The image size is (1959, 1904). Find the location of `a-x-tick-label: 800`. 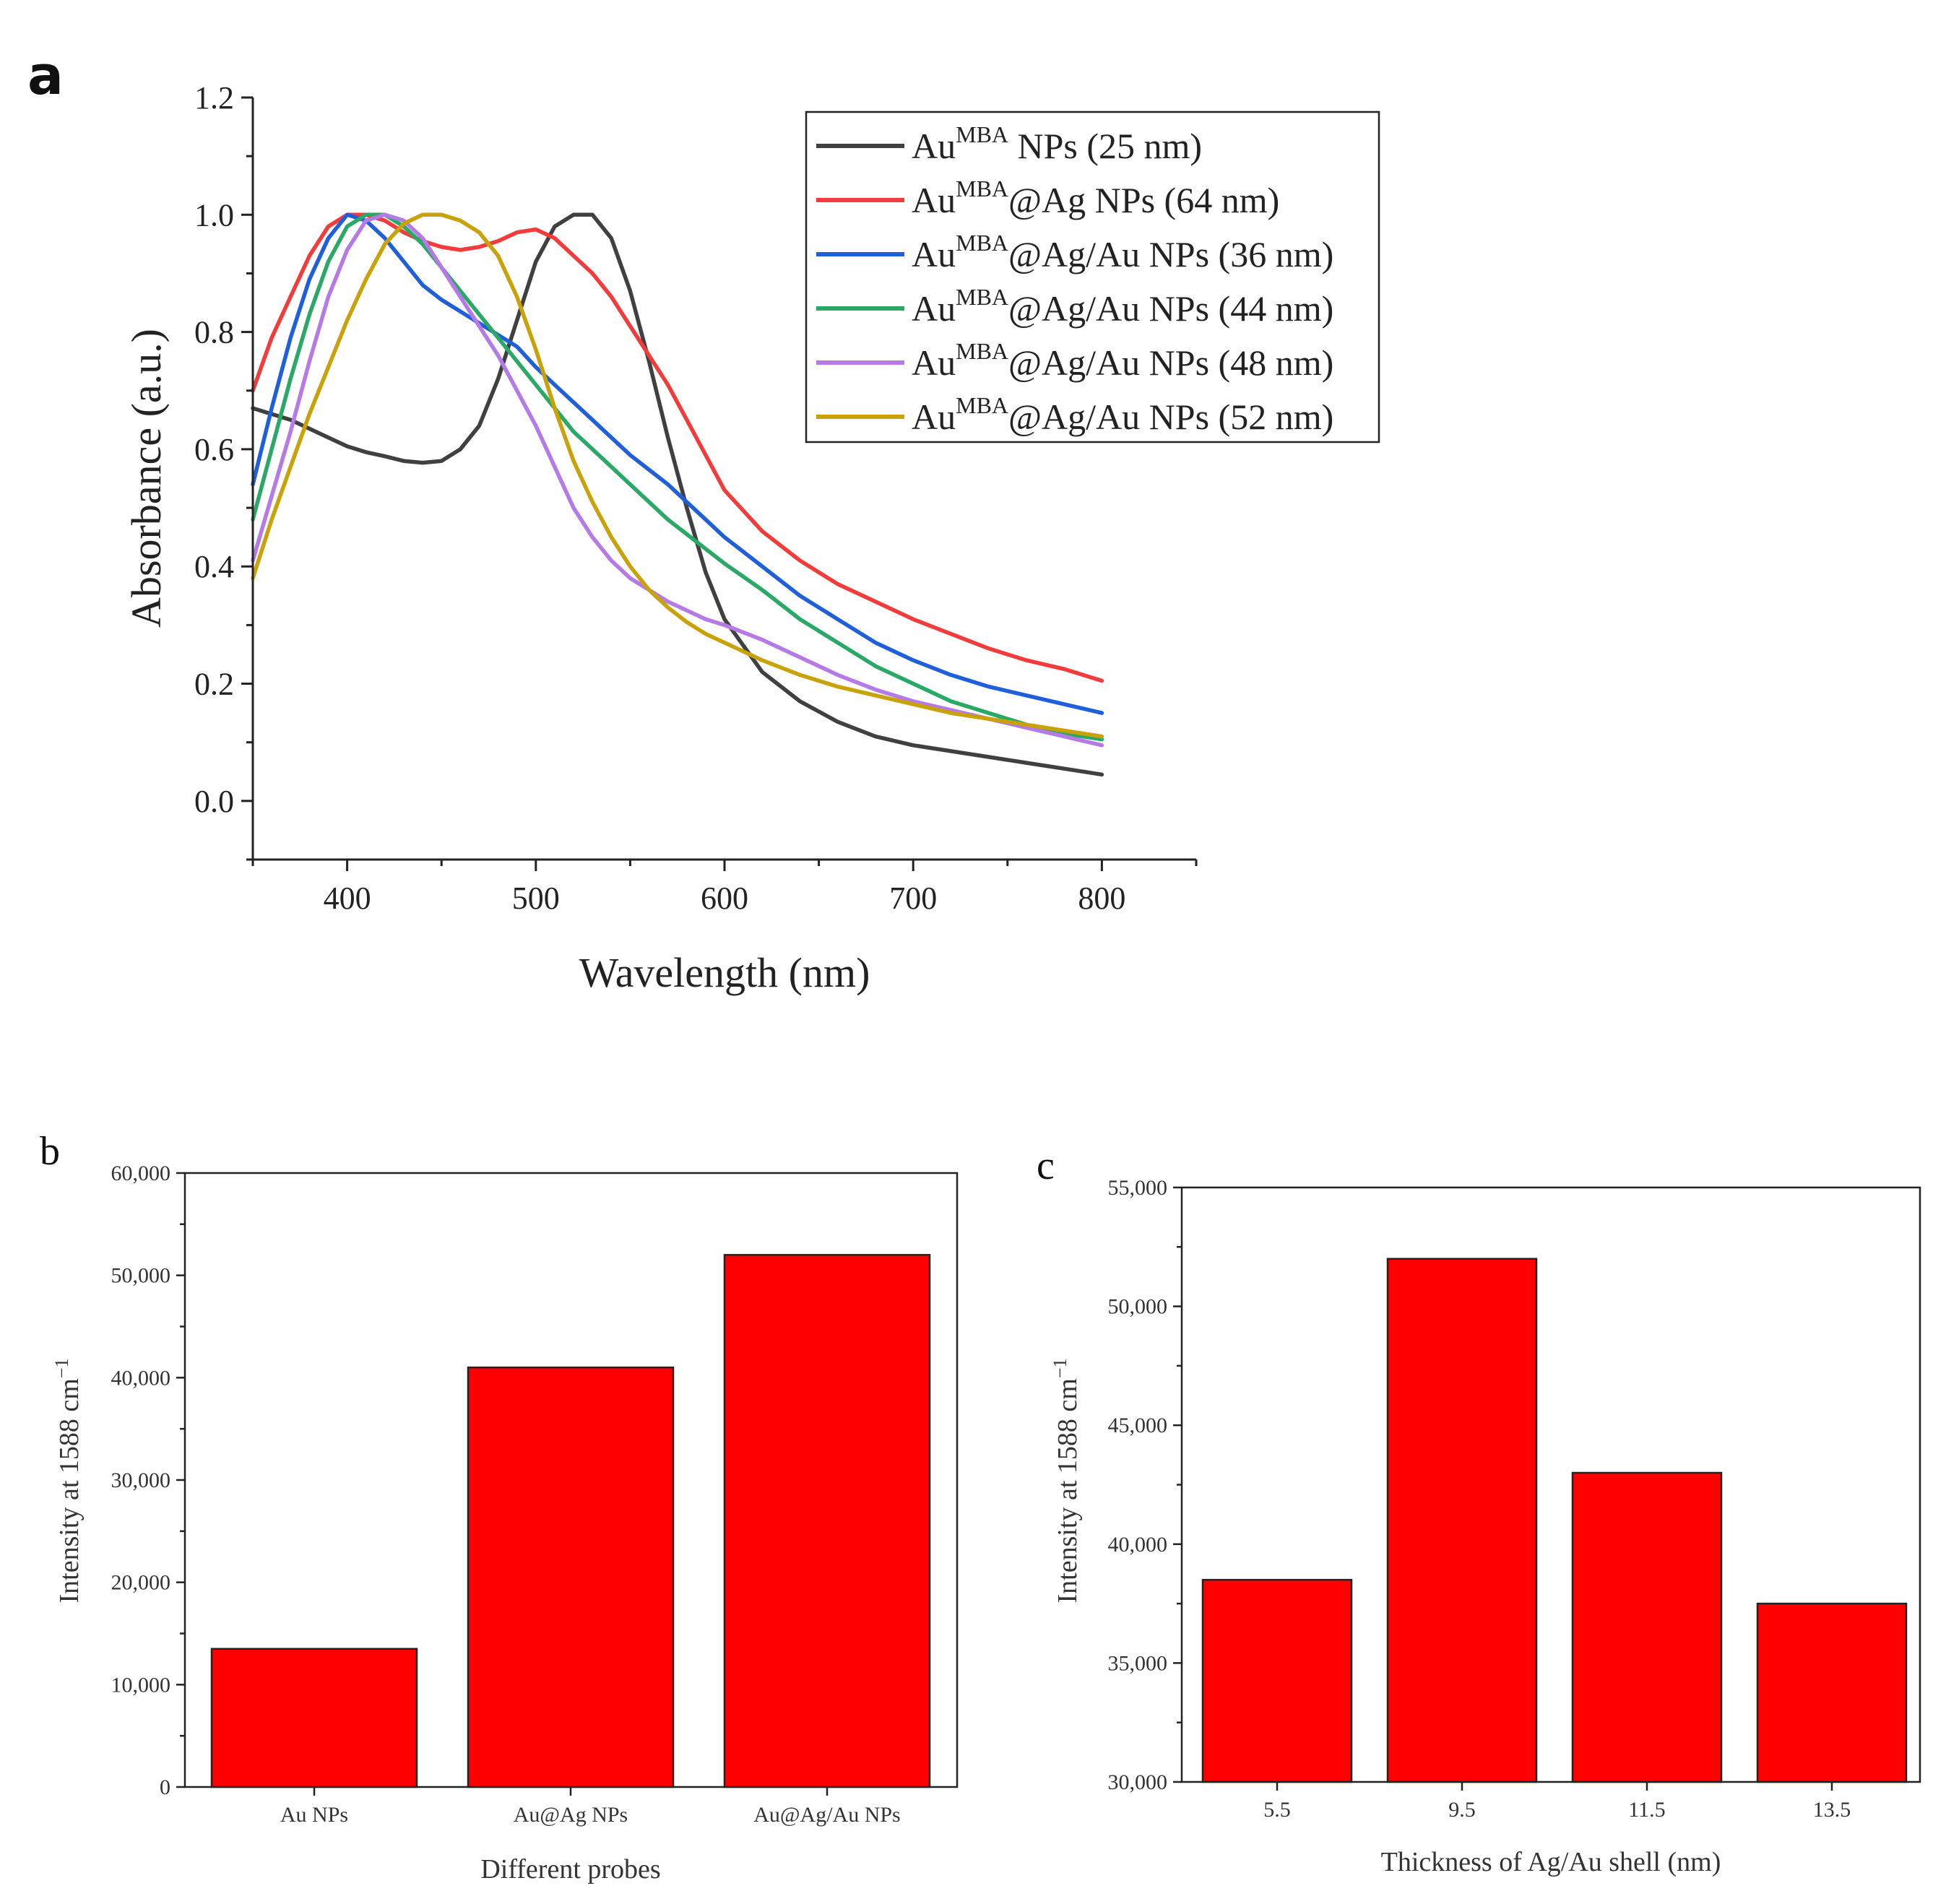

a-x-tick-label: 800 is located at coordinates (1102, 898).